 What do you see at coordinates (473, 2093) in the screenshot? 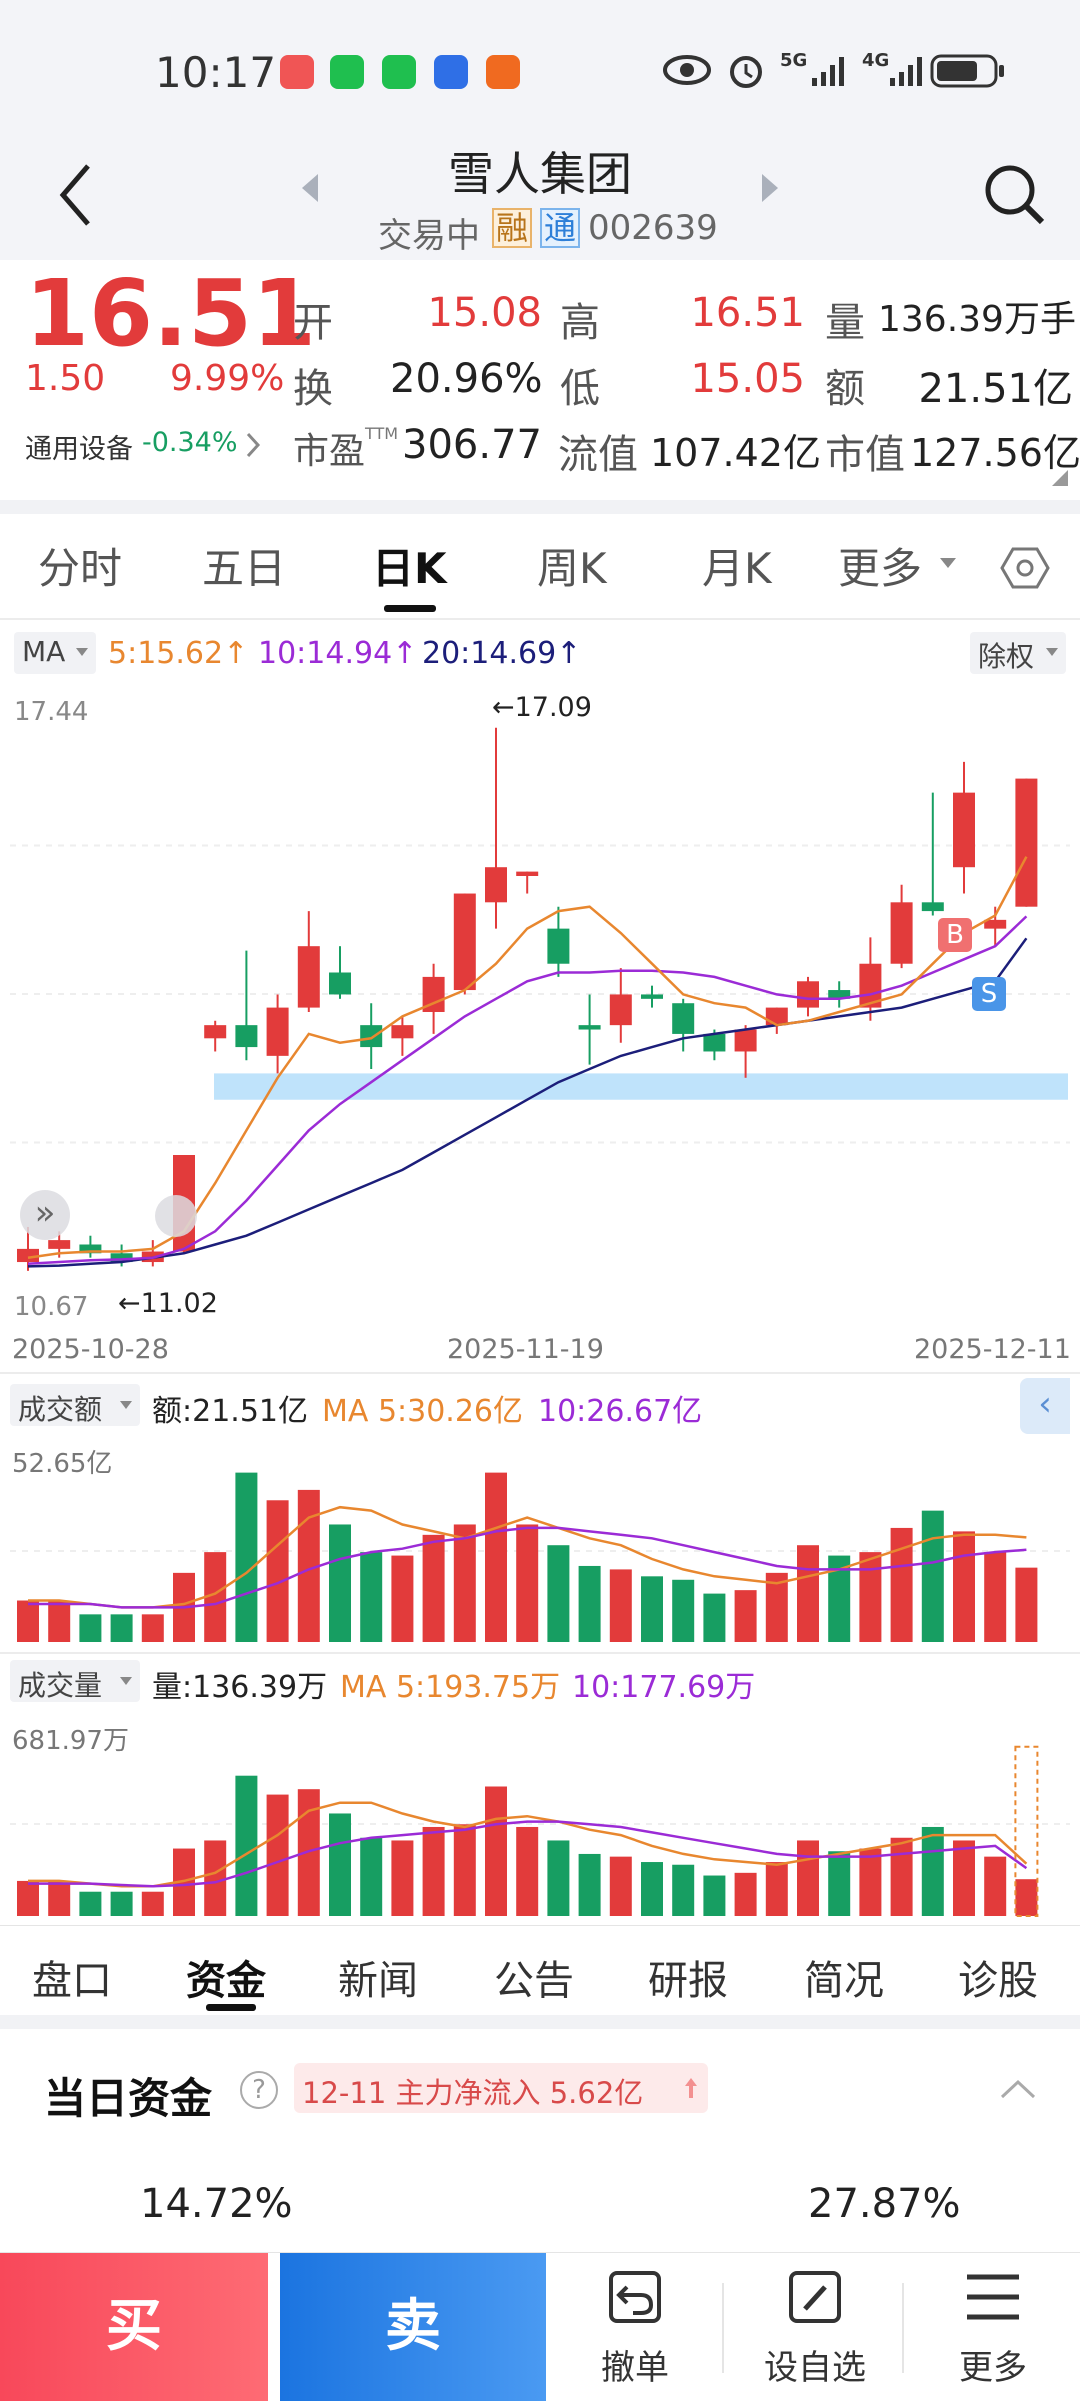
I see `net-inflow-text: 12-11 主力净流入 5.62亿` at bounding box center [473, 2093].